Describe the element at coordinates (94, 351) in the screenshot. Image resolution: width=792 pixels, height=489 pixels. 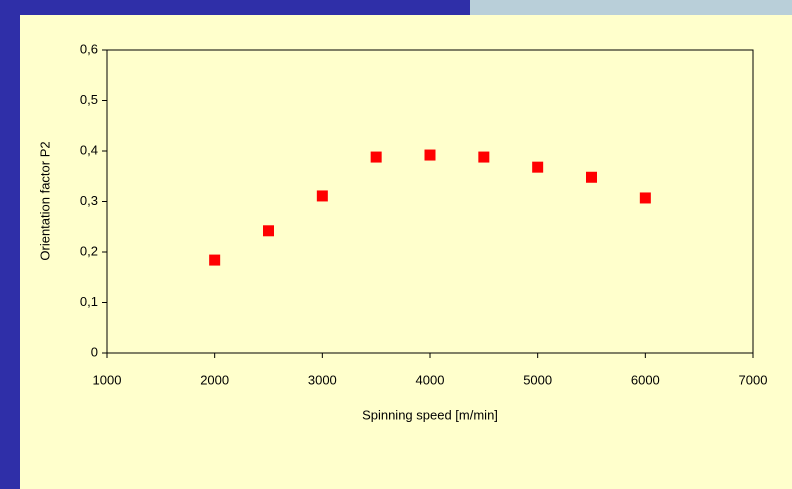
I see `y-tick-label: 0` at that location.